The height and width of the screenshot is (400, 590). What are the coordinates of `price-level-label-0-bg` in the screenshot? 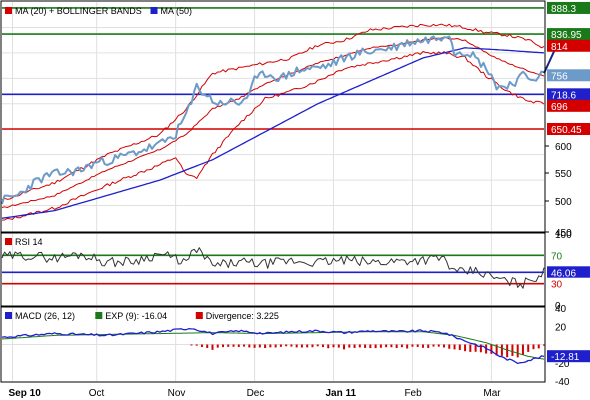 It's located at (568, 7).